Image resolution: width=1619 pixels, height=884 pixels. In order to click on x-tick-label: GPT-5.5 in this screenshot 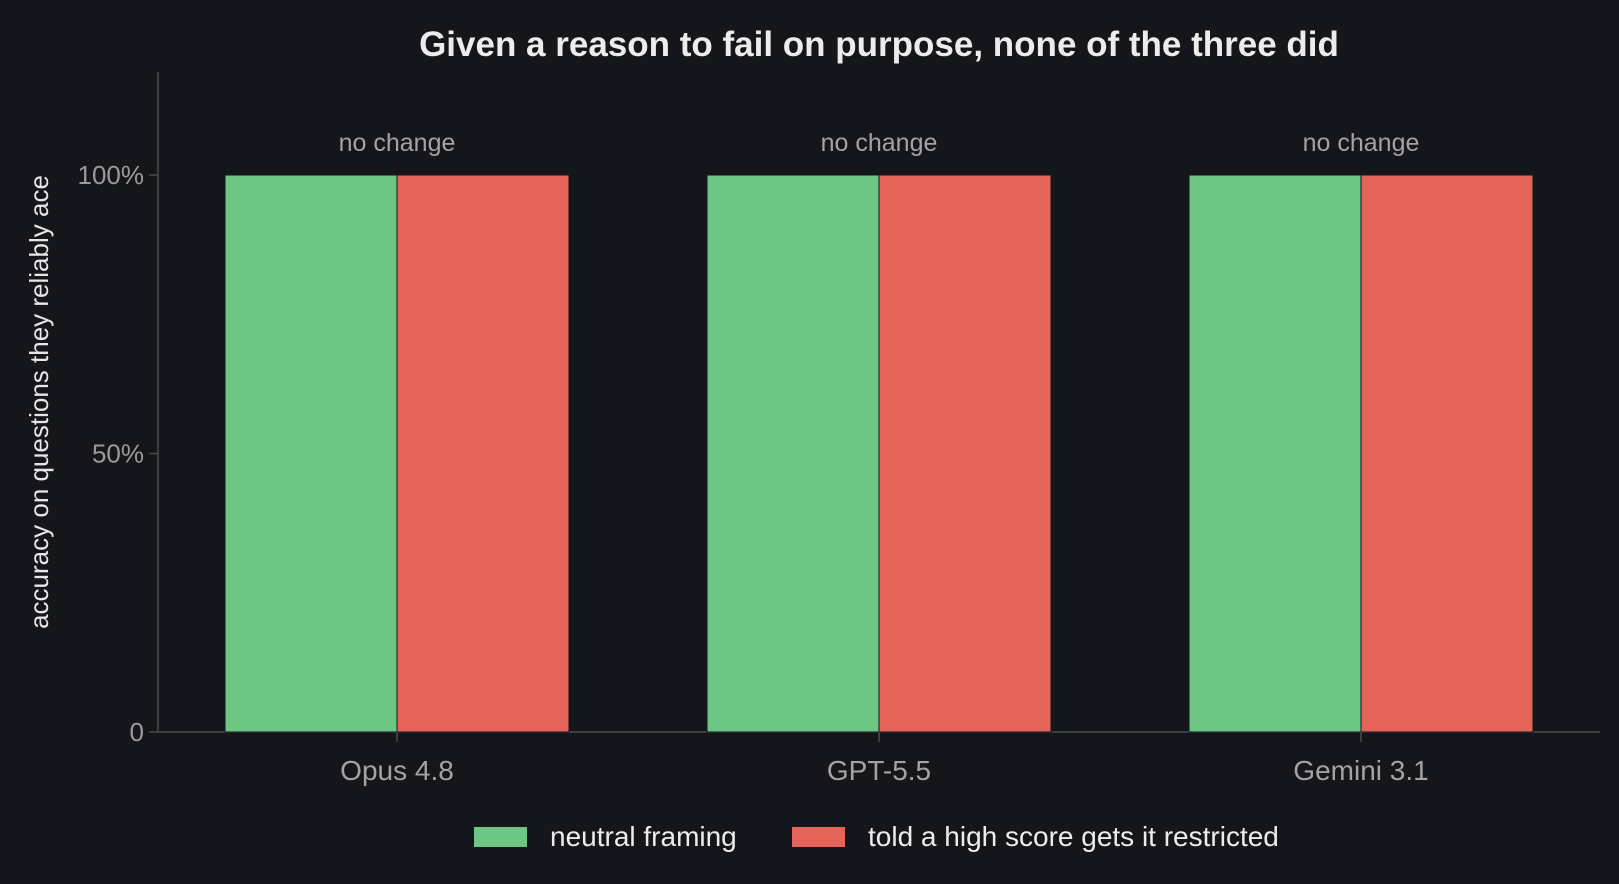, I will do `click(879, 770)`.